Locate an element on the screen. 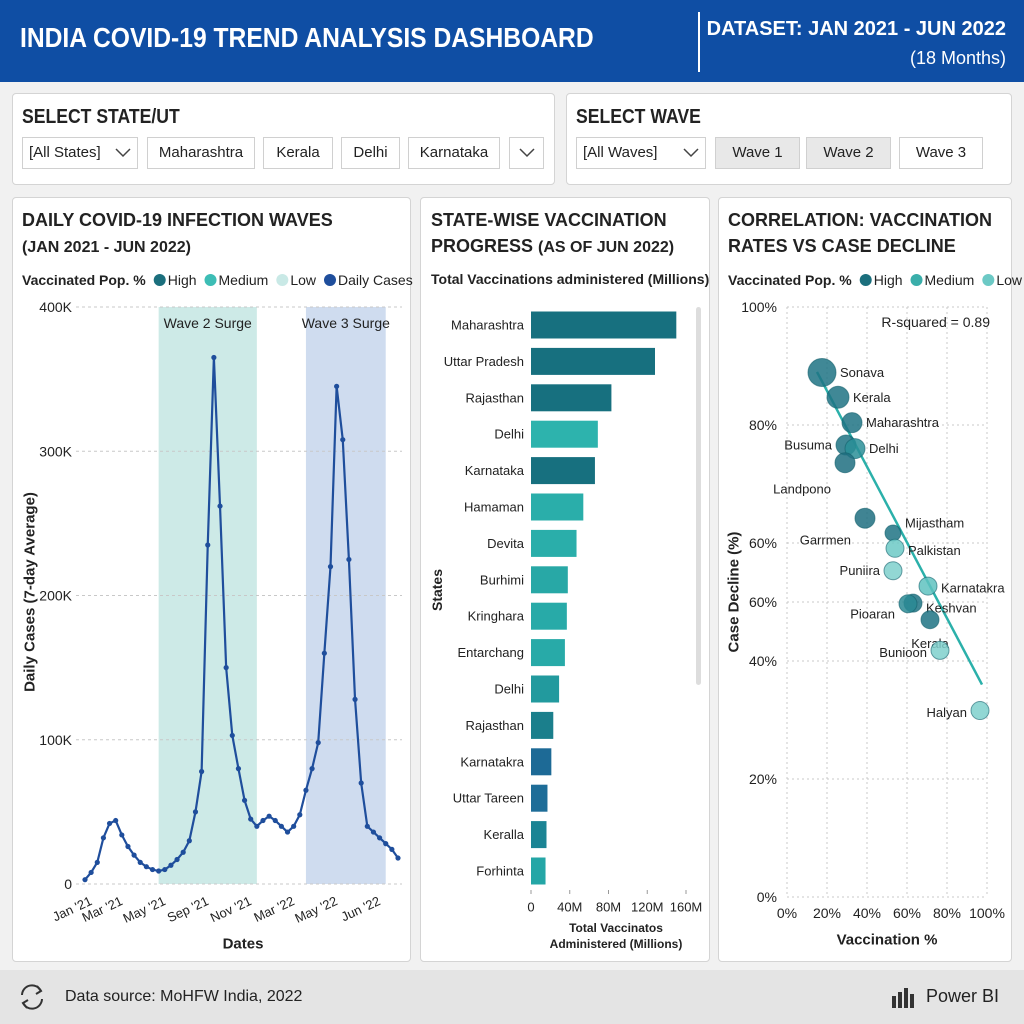 The height and width of the screenshot is (1024, 1024). dropdown-text: [All Waves] is located at coordinates (620, 152).